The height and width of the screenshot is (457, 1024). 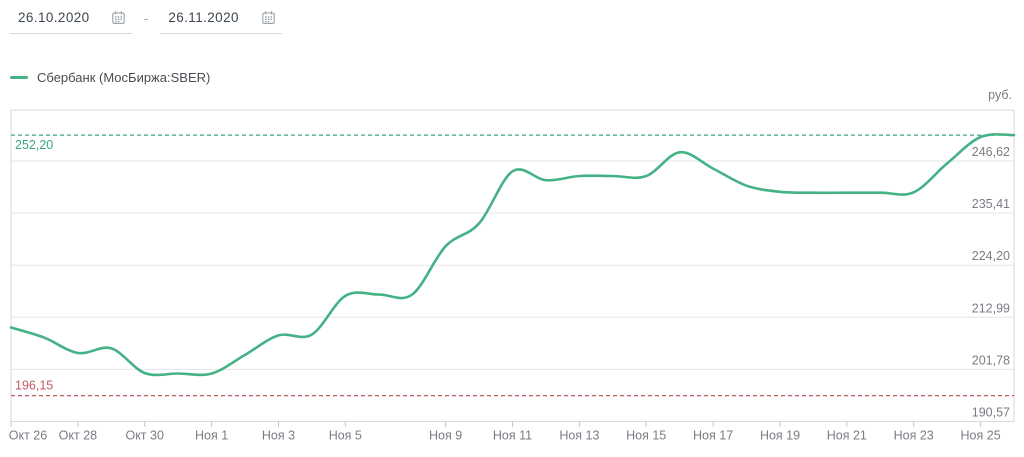 I want to click on legend-series-label: Сбербанк (МосБиржа:SBER), so click(x=124, y=77).